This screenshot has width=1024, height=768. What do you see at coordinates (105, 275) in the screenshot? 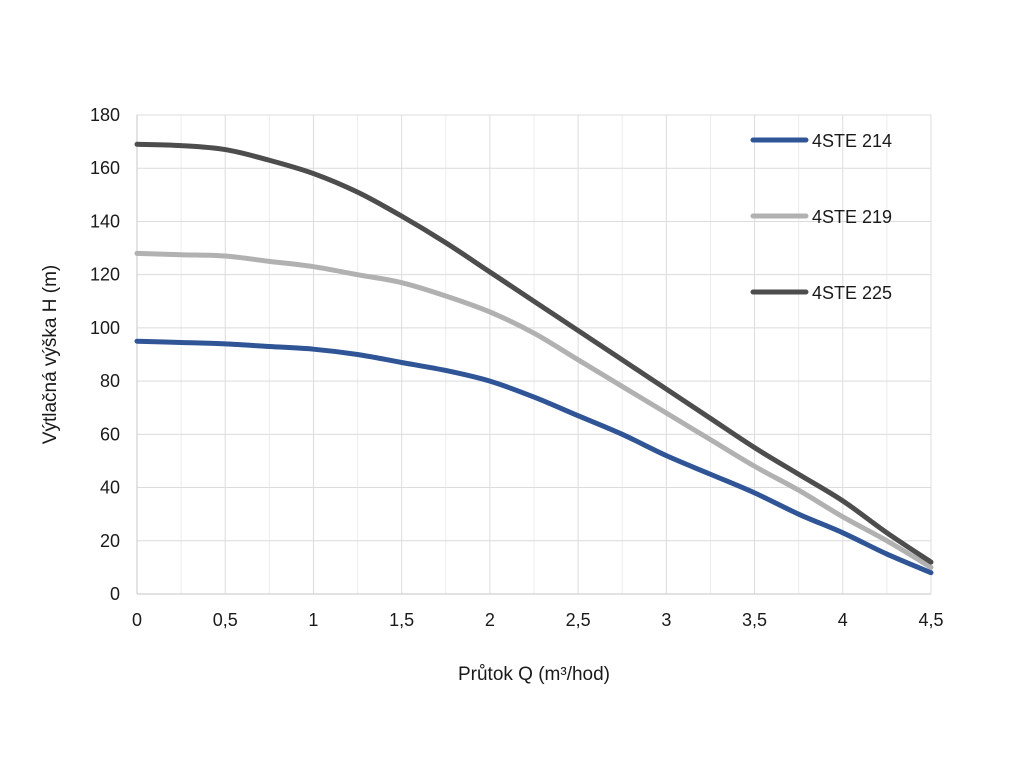
I see `y-tick-label: 120` at bounding box center [105, 275].